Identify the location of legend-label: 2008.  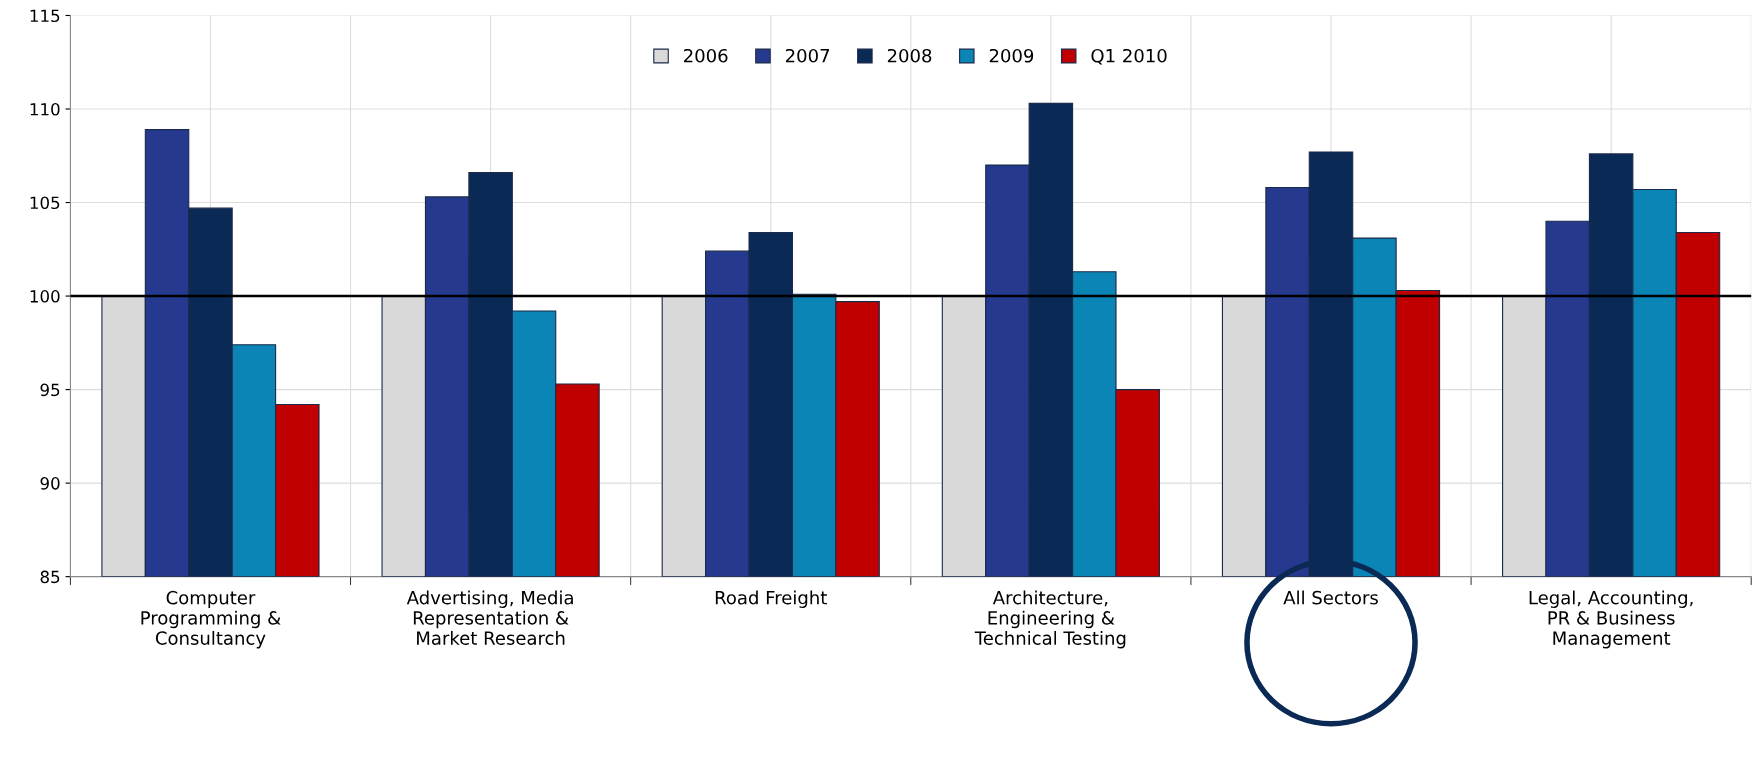
(909, 55).